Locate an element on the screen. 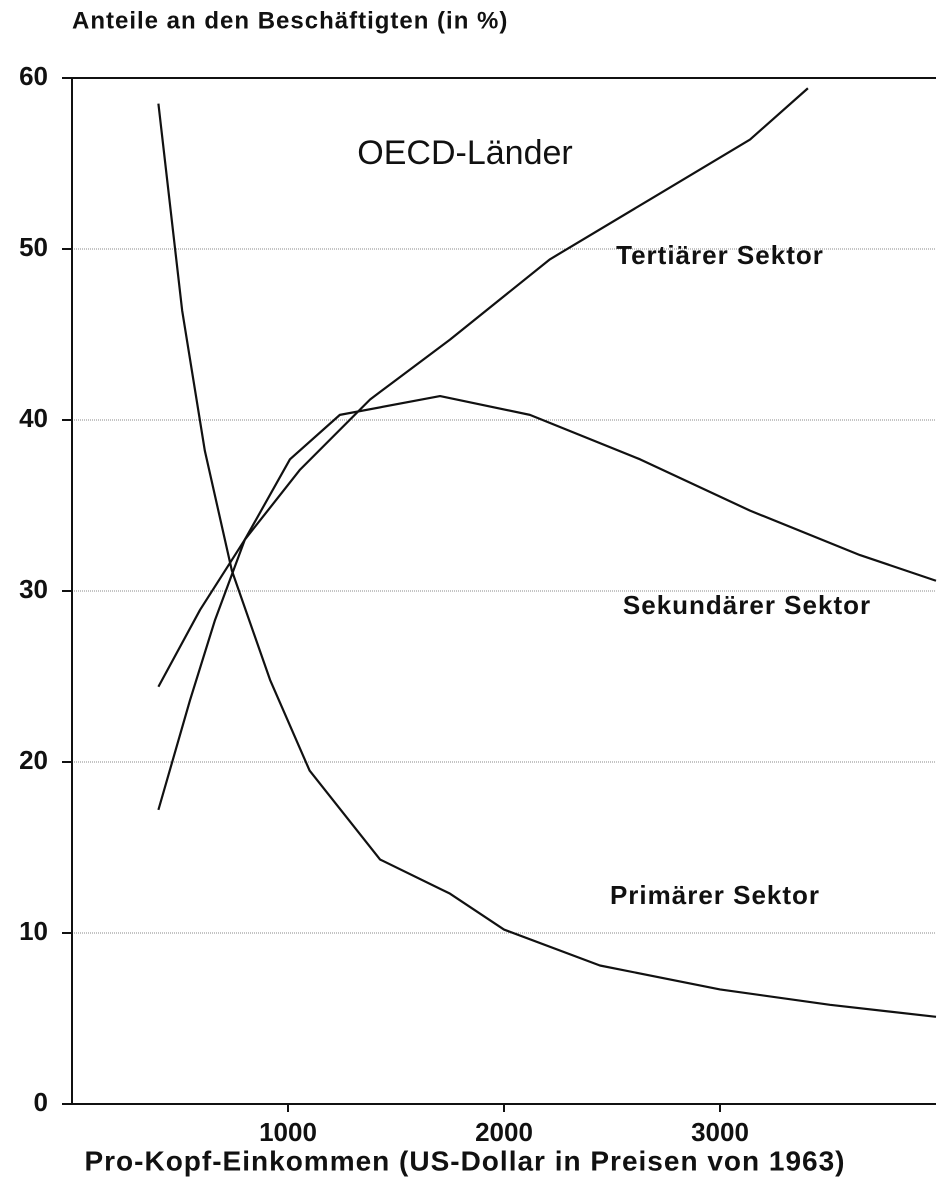 This screenshot has width=937, height=1185. y-tick-label: 60 is located at coordinates (33, 76).